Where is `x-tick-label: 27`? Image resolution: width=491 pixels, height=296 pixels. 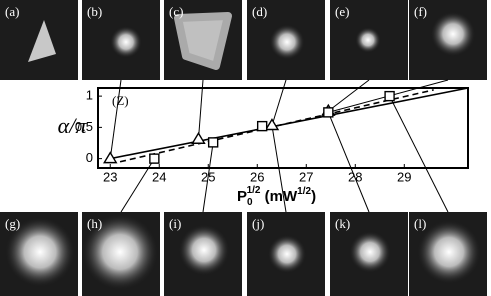 x-tick-label: 27 is located at coordinates (306, 176).